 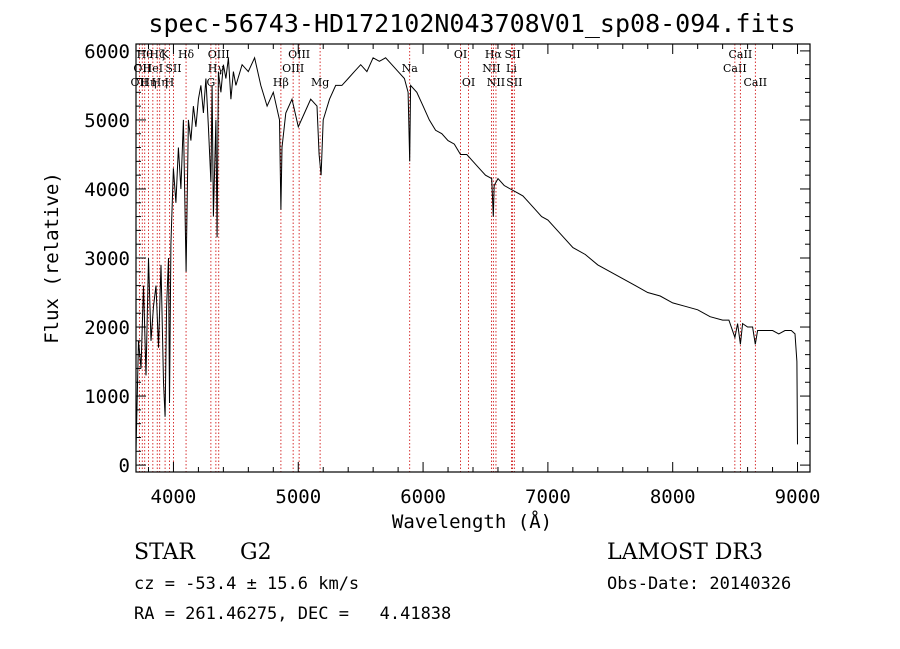 I want to click on line-marker-label: H, so click(x=170, y=82).